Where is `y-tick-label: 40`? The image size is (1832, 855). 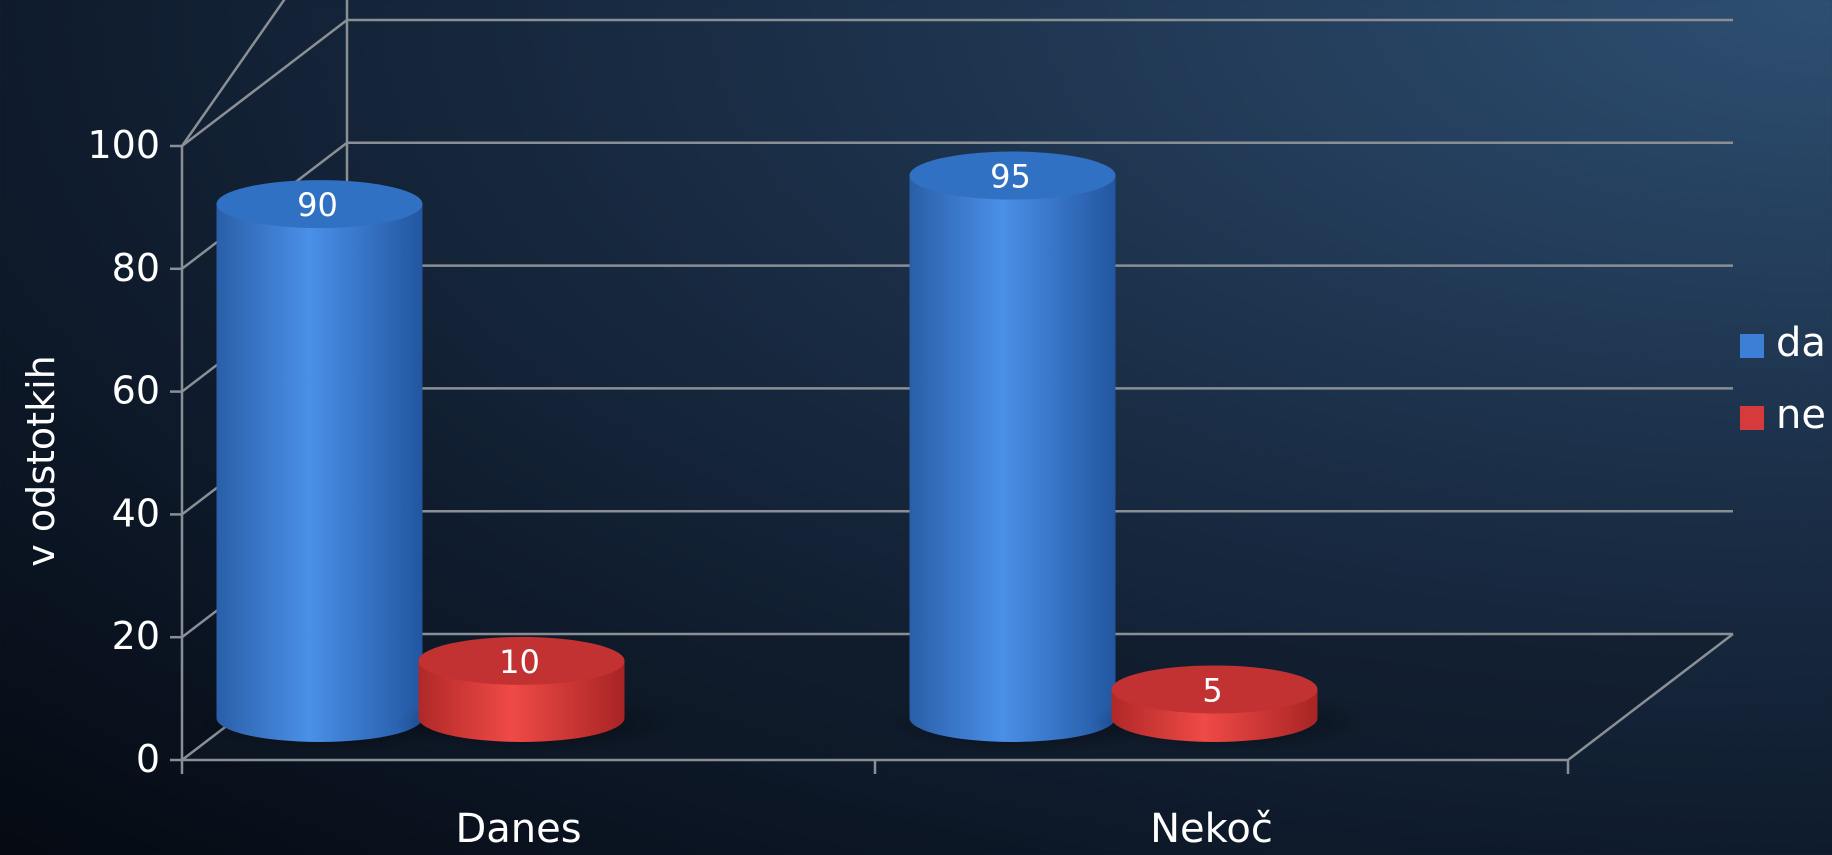 y-tick-label: 40 is located at coordinates (136, 513).